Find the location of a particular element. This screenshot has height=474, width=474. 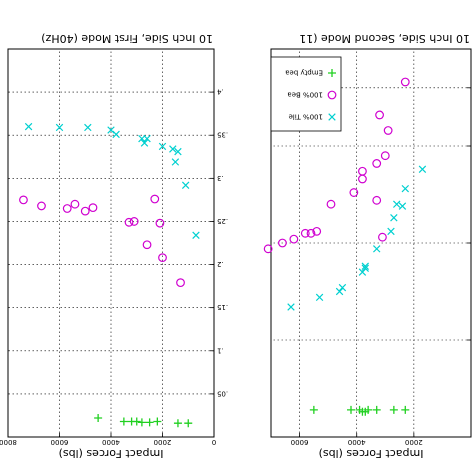

x-tick-label: 8000 is located at coordinates (8, 442).